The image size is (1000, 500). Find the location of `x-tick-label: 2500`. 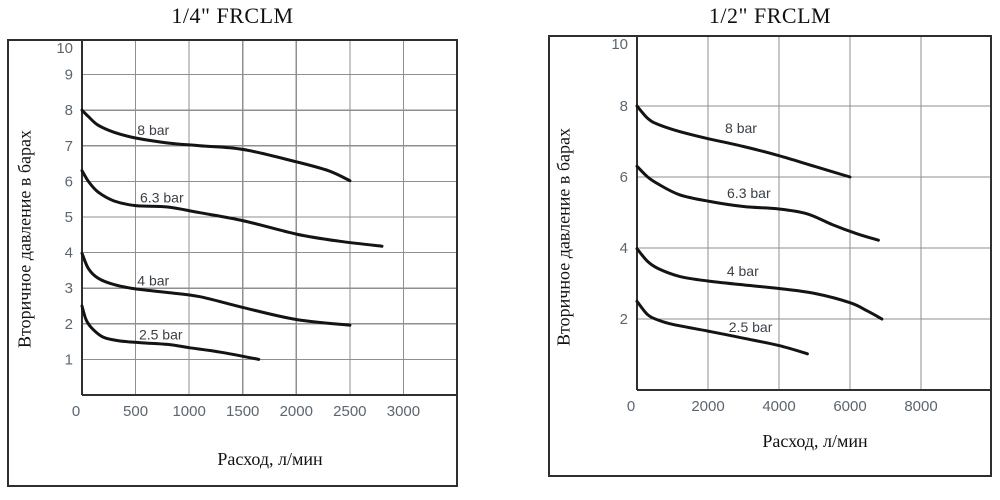

x-tick-label: 2500 is located at coordinates (349, 411).